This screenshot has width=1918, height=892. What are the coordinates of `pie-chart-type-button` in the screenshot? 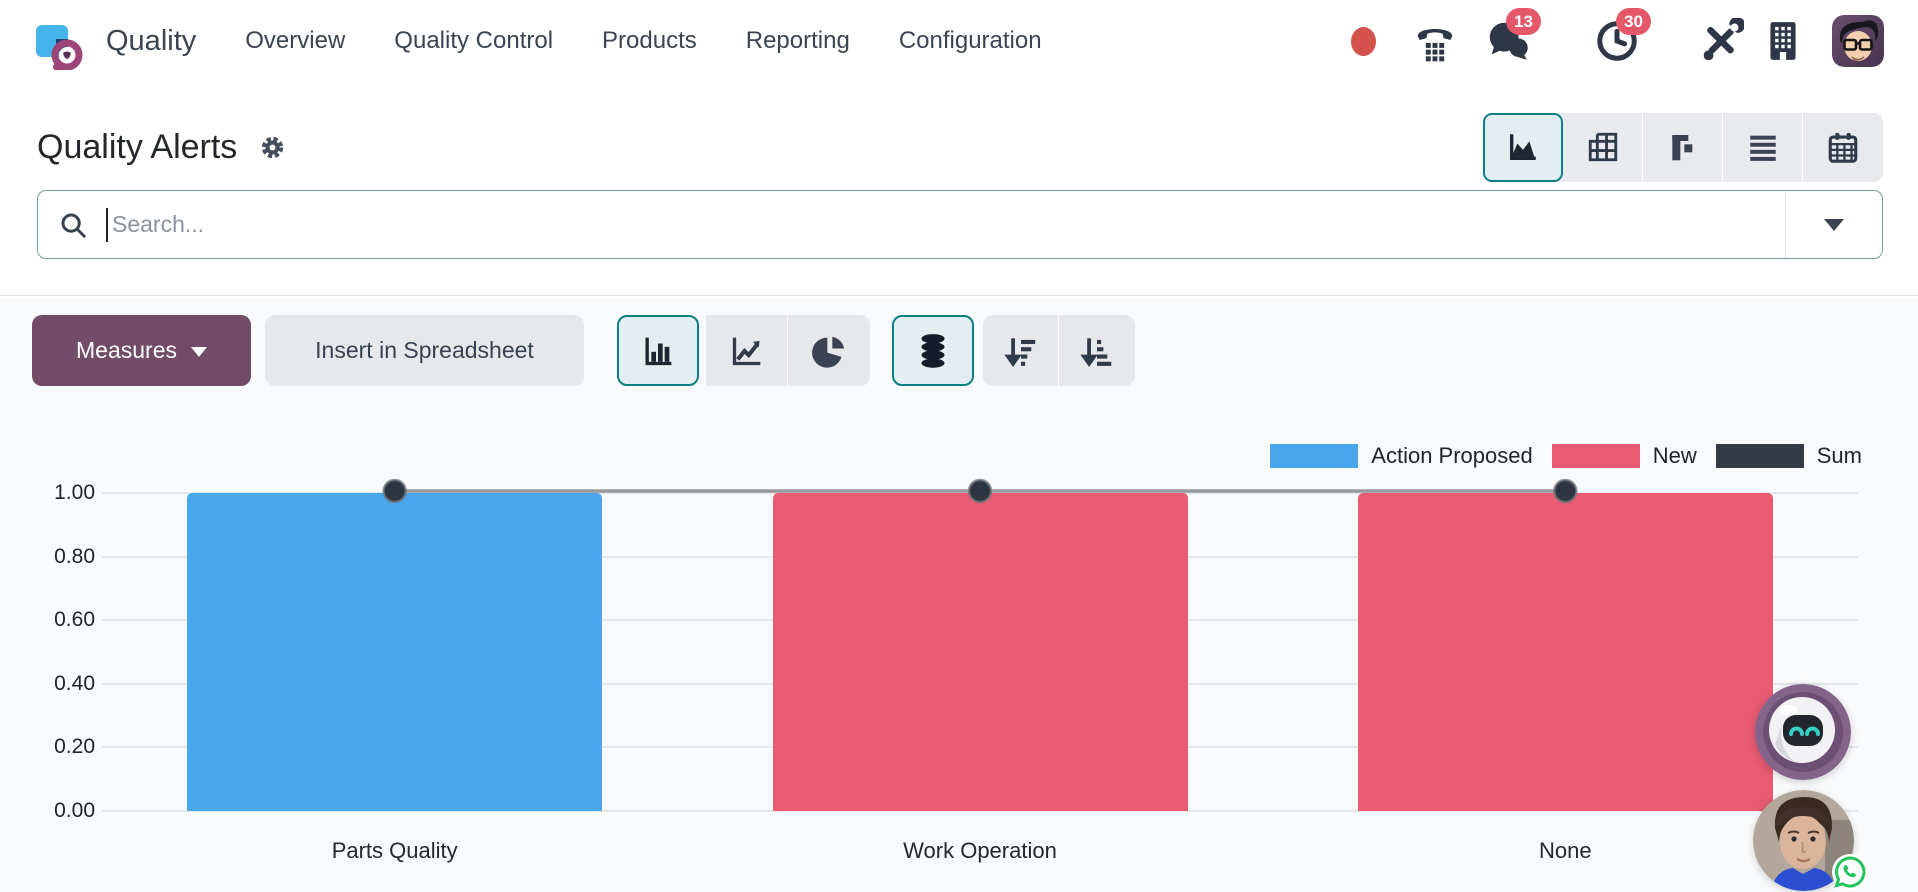 It's located at (829, 350).